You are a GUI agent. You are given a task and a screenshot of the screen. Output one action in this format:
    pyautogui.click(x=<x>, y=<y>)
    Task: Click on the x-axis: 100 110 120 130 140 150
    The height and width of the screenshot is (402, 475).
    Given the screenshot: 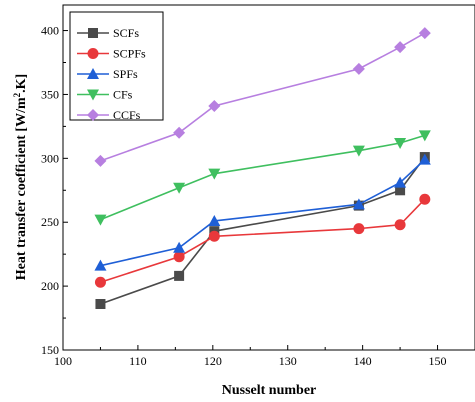 What is the action you would take?
    pyautogui.click(x=250, y=356)
    